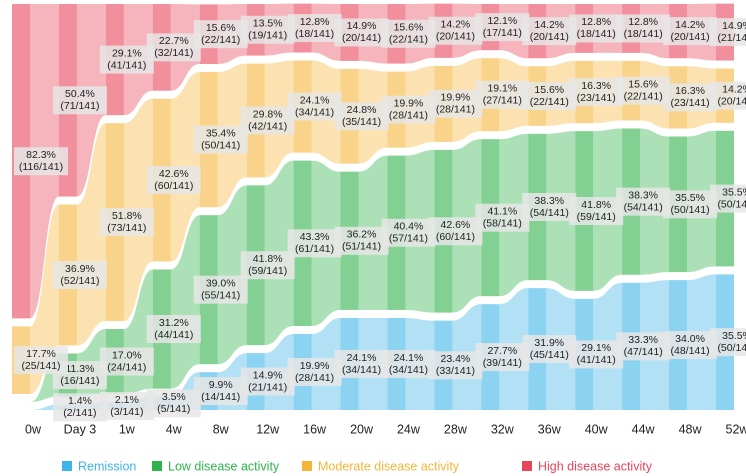  Describe the element at coordinates (314, 112) in the screenshot. I see `count-label: (34/141)` at that location.